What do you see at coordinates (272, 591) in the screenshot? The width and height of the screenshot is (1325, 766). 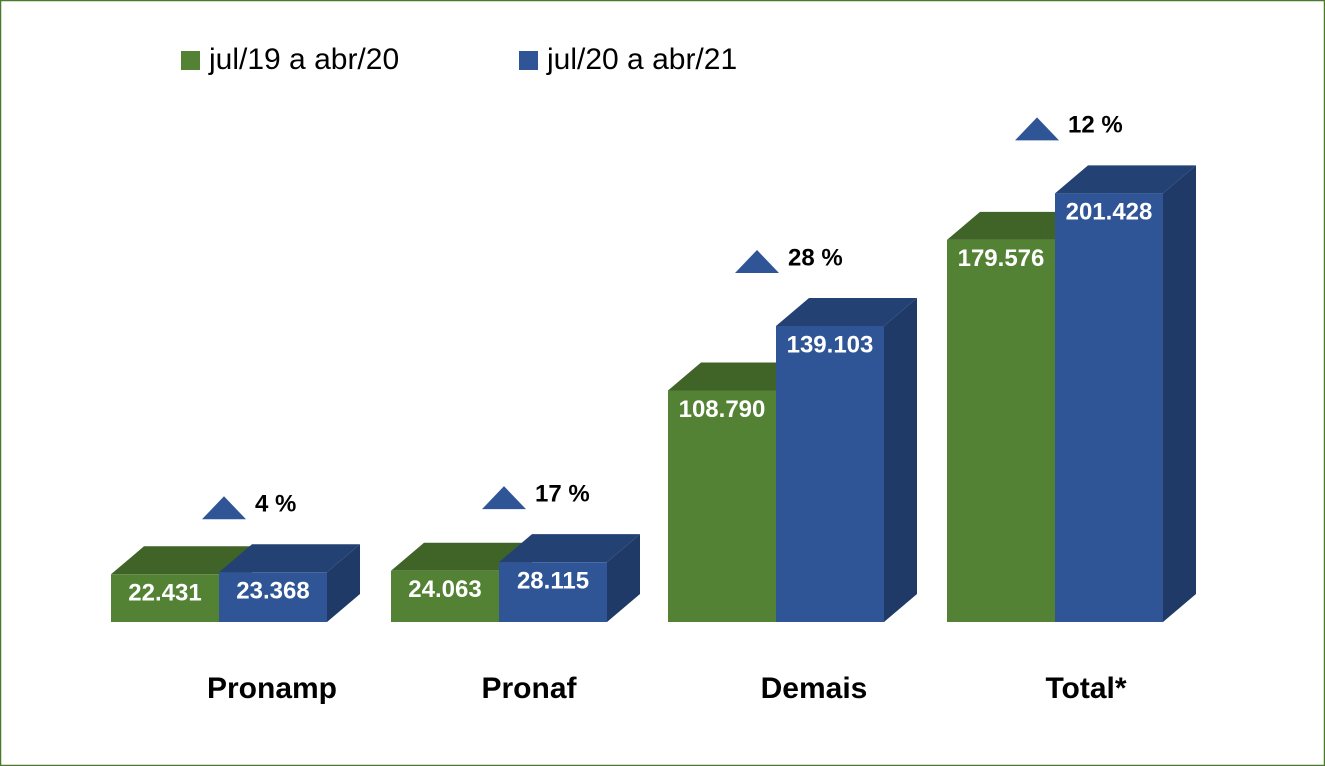 I see `value-label: 23.368` at bounding box center [272, 591].